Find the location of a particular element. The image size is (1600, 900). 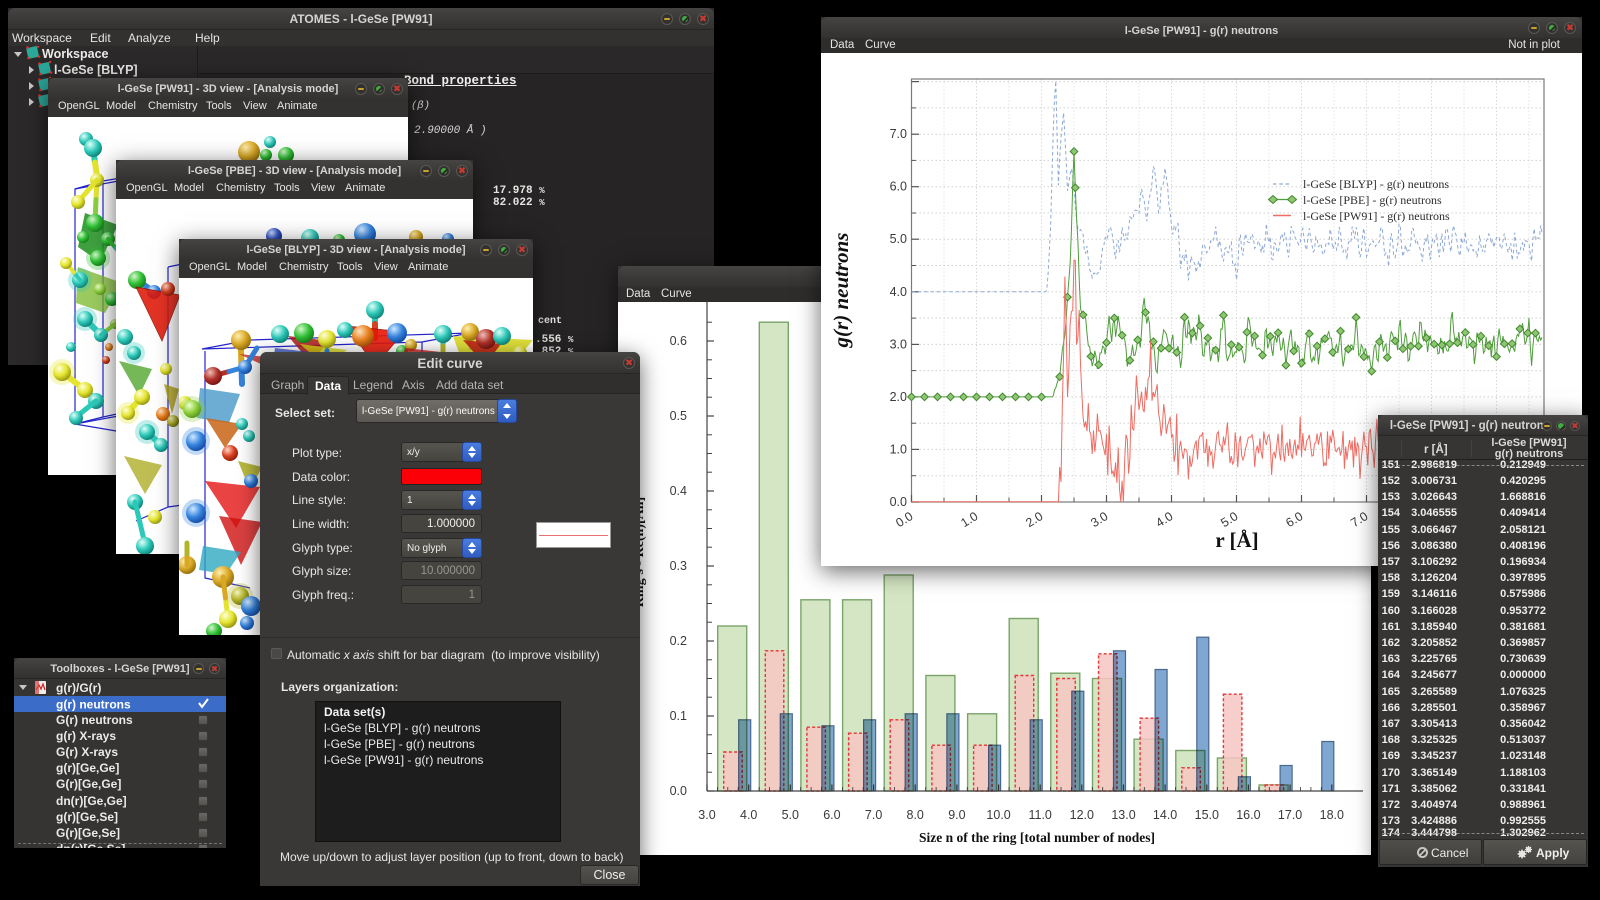

svg-text: g(r)/G(r) is located at coordinates (78, 688).